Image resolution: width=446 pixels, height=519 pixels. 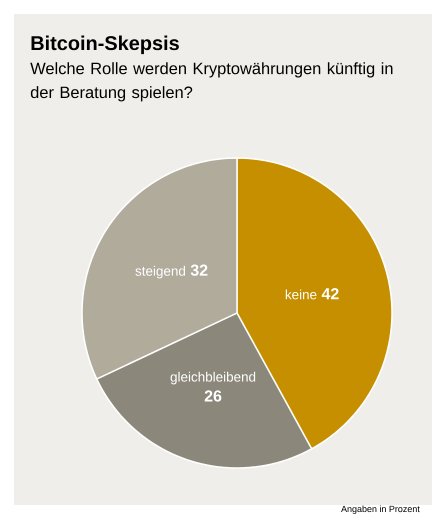 What do you see at coordinates (301, 294) in the screenshot?
I see `slice-label: keine` at bounding box center [301, 294].